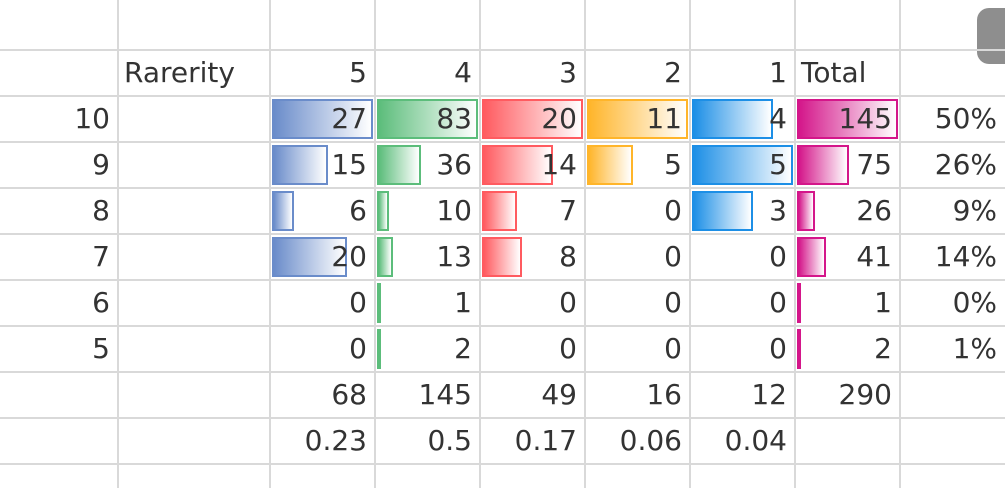  I want to click on value-cell: 10, so click(454, 210).